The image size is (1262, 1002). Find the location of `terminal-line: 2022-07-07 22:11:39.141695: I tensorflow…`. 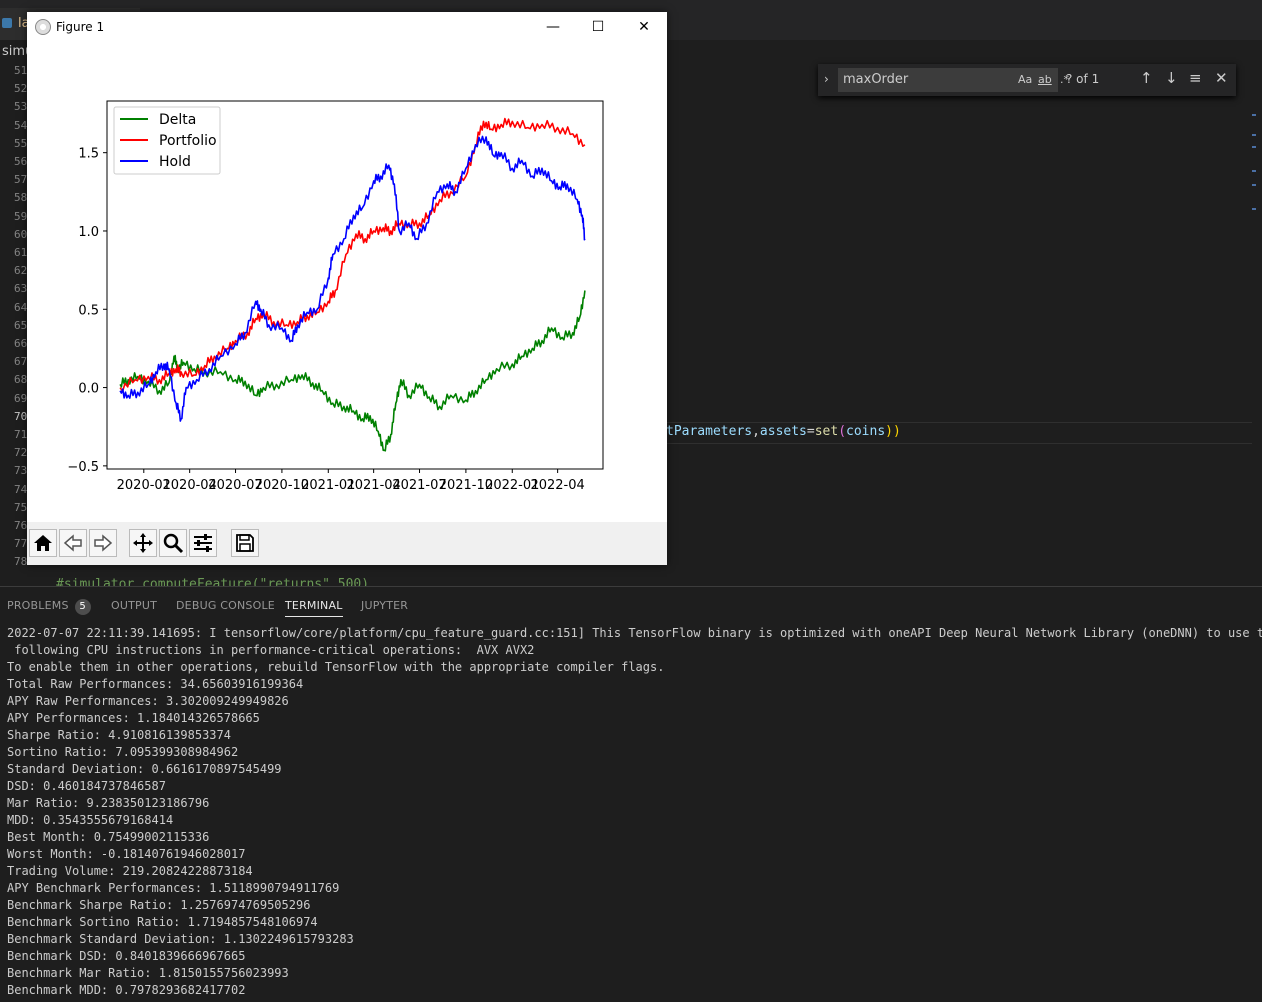

terminal-line: 2022-07-07 22:11:39.141695: I tensorflow… is located at coordinates (634, 633).